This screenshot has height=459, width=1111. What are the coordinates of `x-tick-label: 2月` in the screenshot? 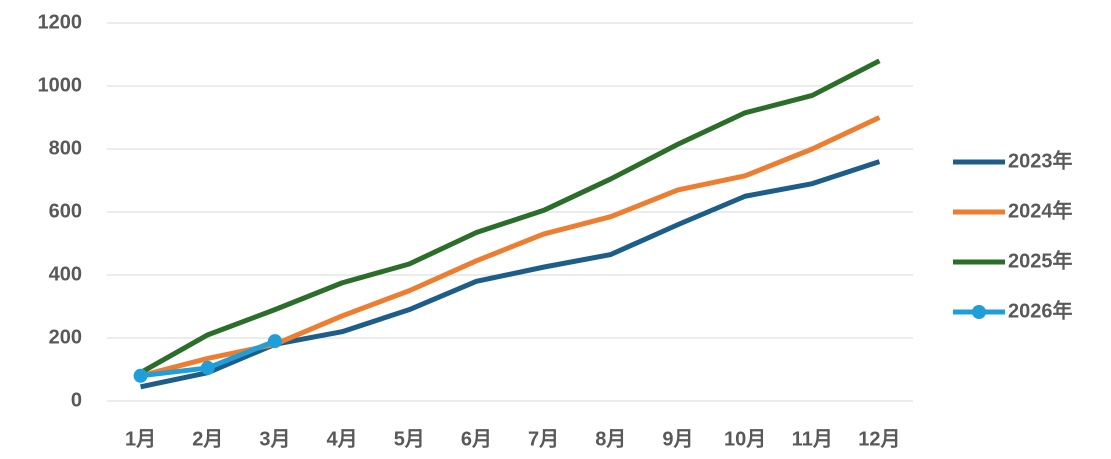 It's located at (207, 439).